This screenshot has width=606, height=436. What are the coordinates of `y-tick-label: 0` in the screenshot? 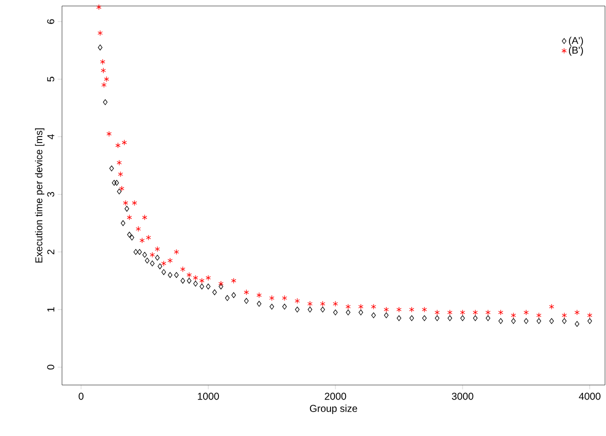 It's located at (50, 367).